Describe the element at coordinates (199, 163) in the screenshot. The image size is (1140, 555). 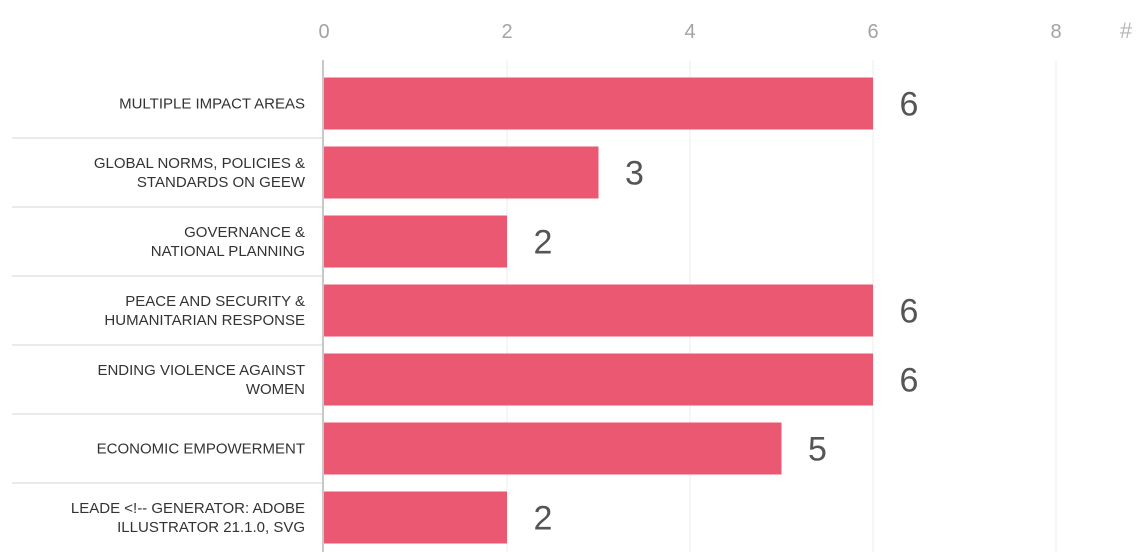
I see `category-label: GLOBAL NORMS, POLICIES &` at that location.